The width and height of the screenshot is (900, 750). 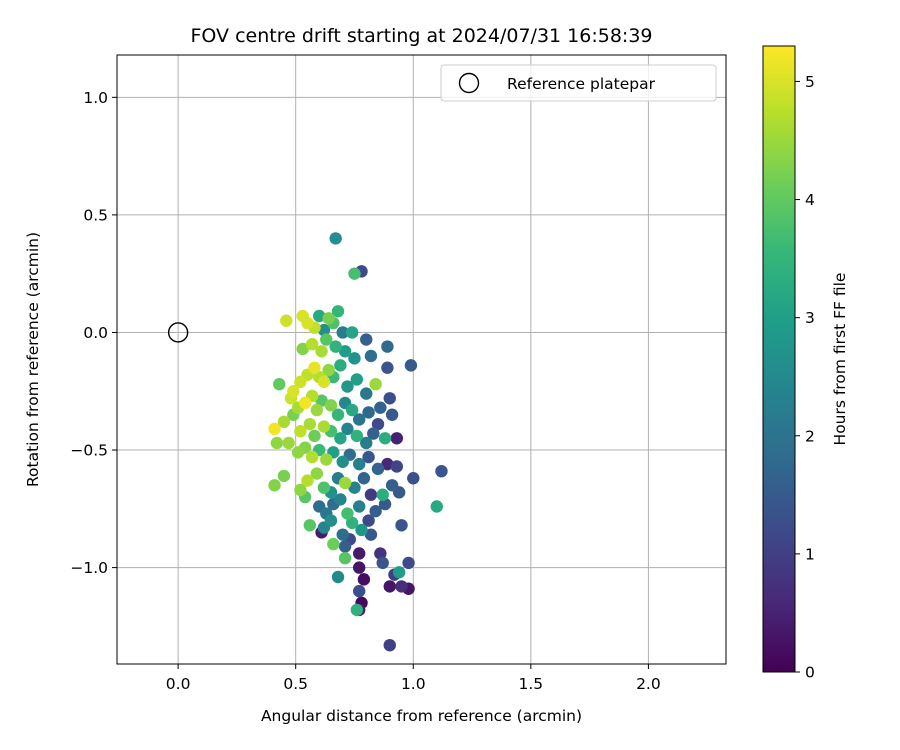 What do you see at coordinates (810, 318) in the screenshot?
I see `colorbar-tick-label: 3` at bounding box center [810, 318].